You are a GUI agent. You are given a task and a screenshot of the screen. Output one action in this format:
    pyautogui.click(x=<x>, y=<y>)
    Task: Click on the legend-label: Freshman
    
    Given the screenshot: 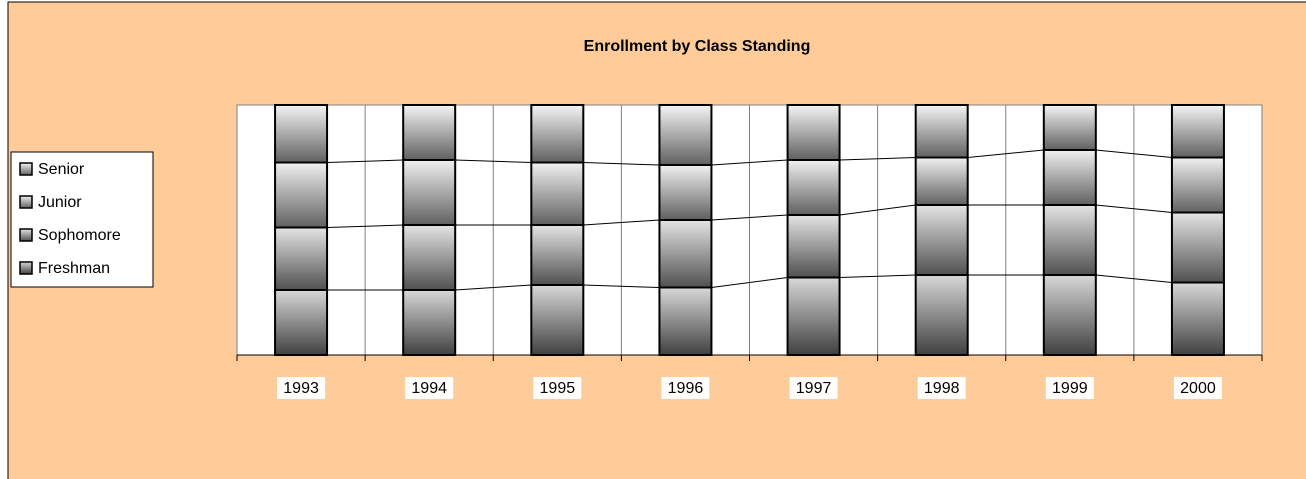 What is the action you would take?
    pyautogui.click(x=74, y=268)
    